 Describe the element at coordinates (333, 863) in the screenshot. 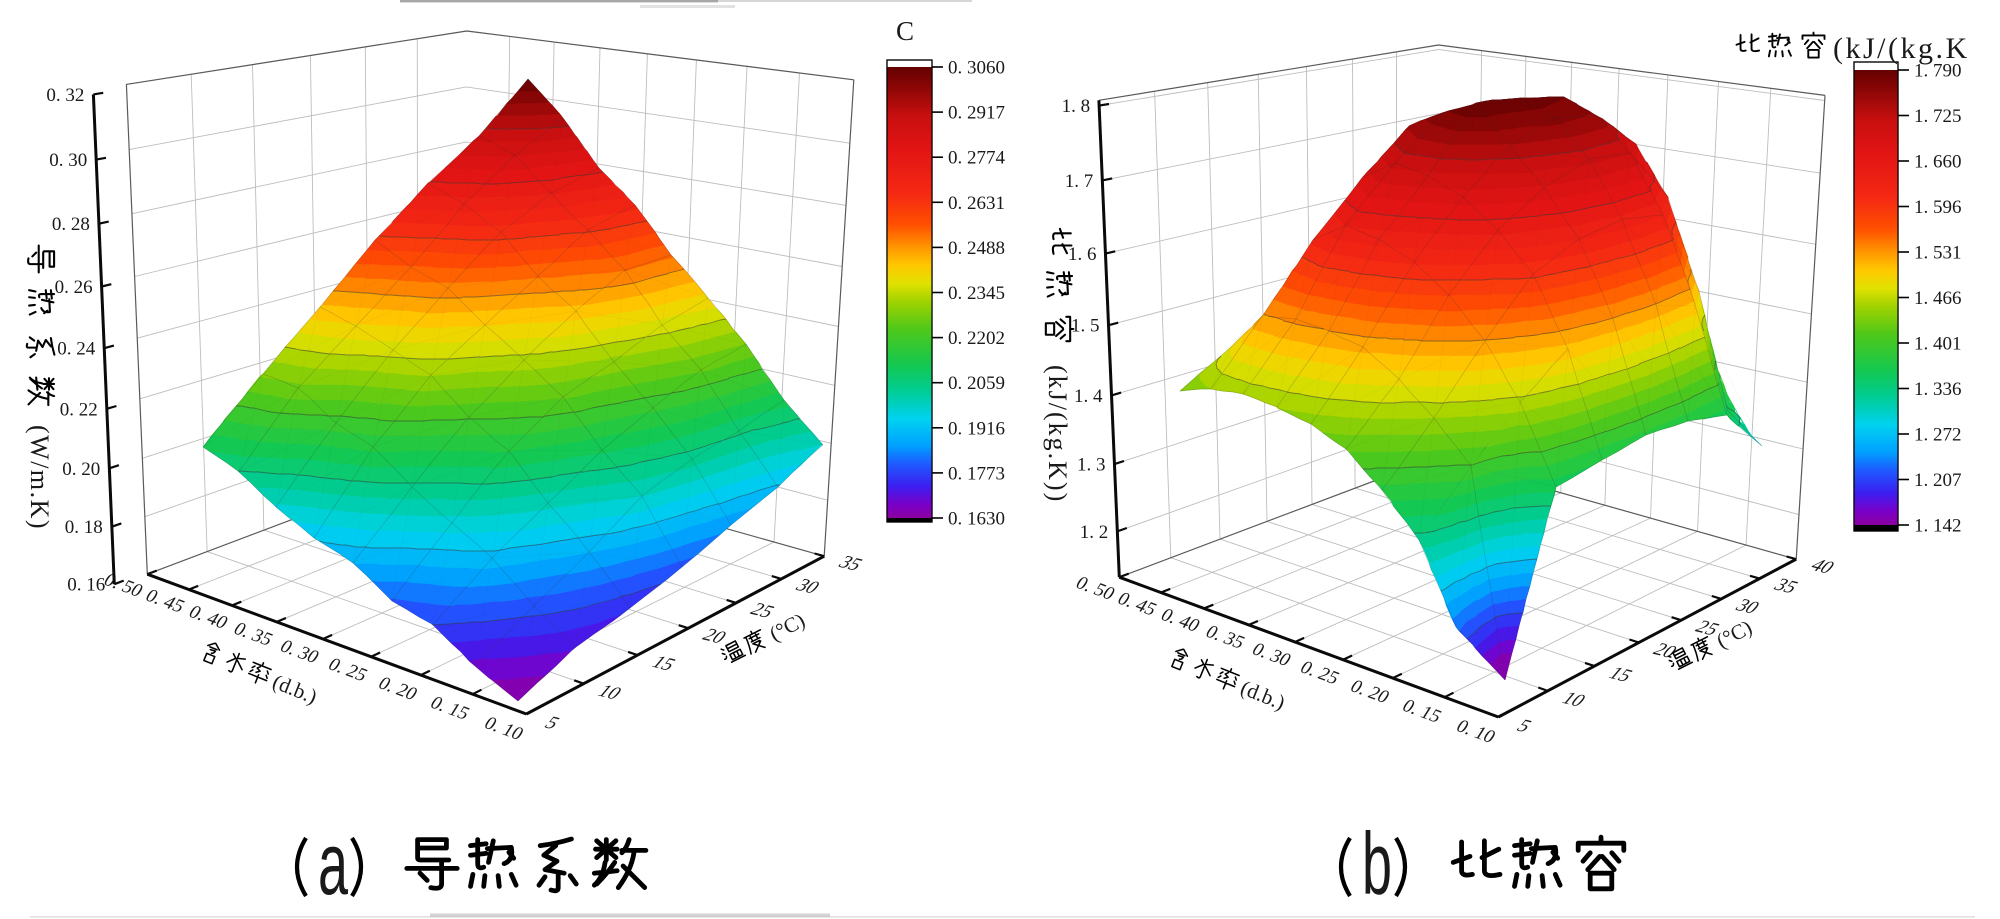

I see `svg-text: a` at that location.